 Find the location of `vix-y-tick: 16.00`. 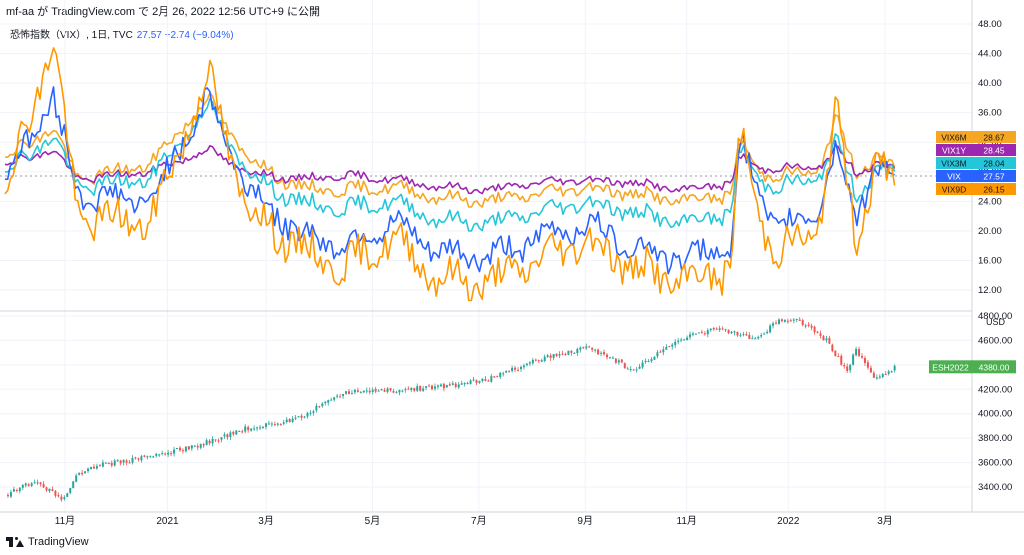

vix-y-tick: 16.00 is located at coordinates (990, 260).